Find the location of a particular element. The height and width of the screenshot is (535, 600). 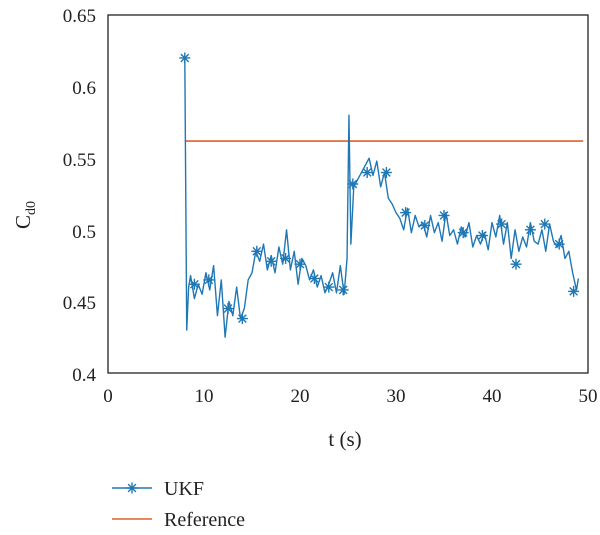

x-tick-label: 40 is located at coordinates (492, 396).